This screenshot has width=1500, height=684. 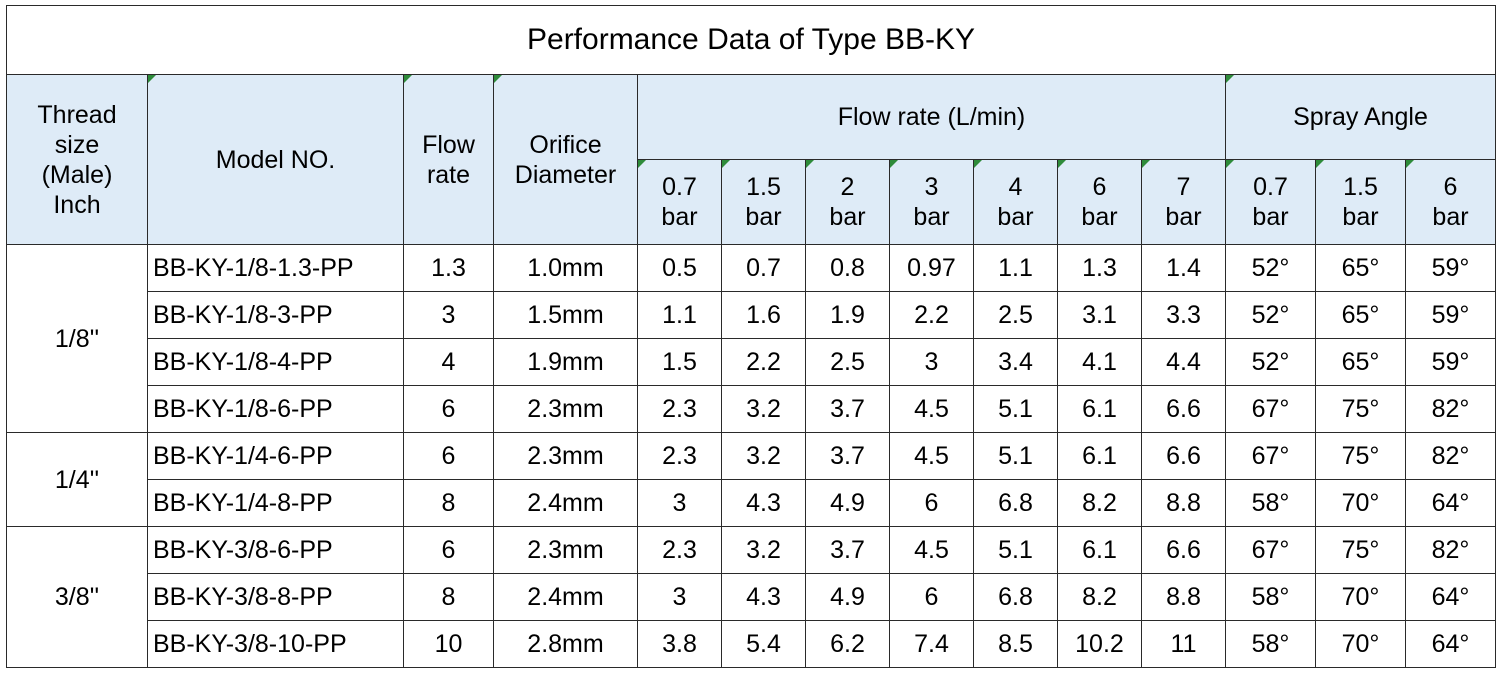 I want to click on flow-value-cell: 2.2, so click(x=763, y=362).